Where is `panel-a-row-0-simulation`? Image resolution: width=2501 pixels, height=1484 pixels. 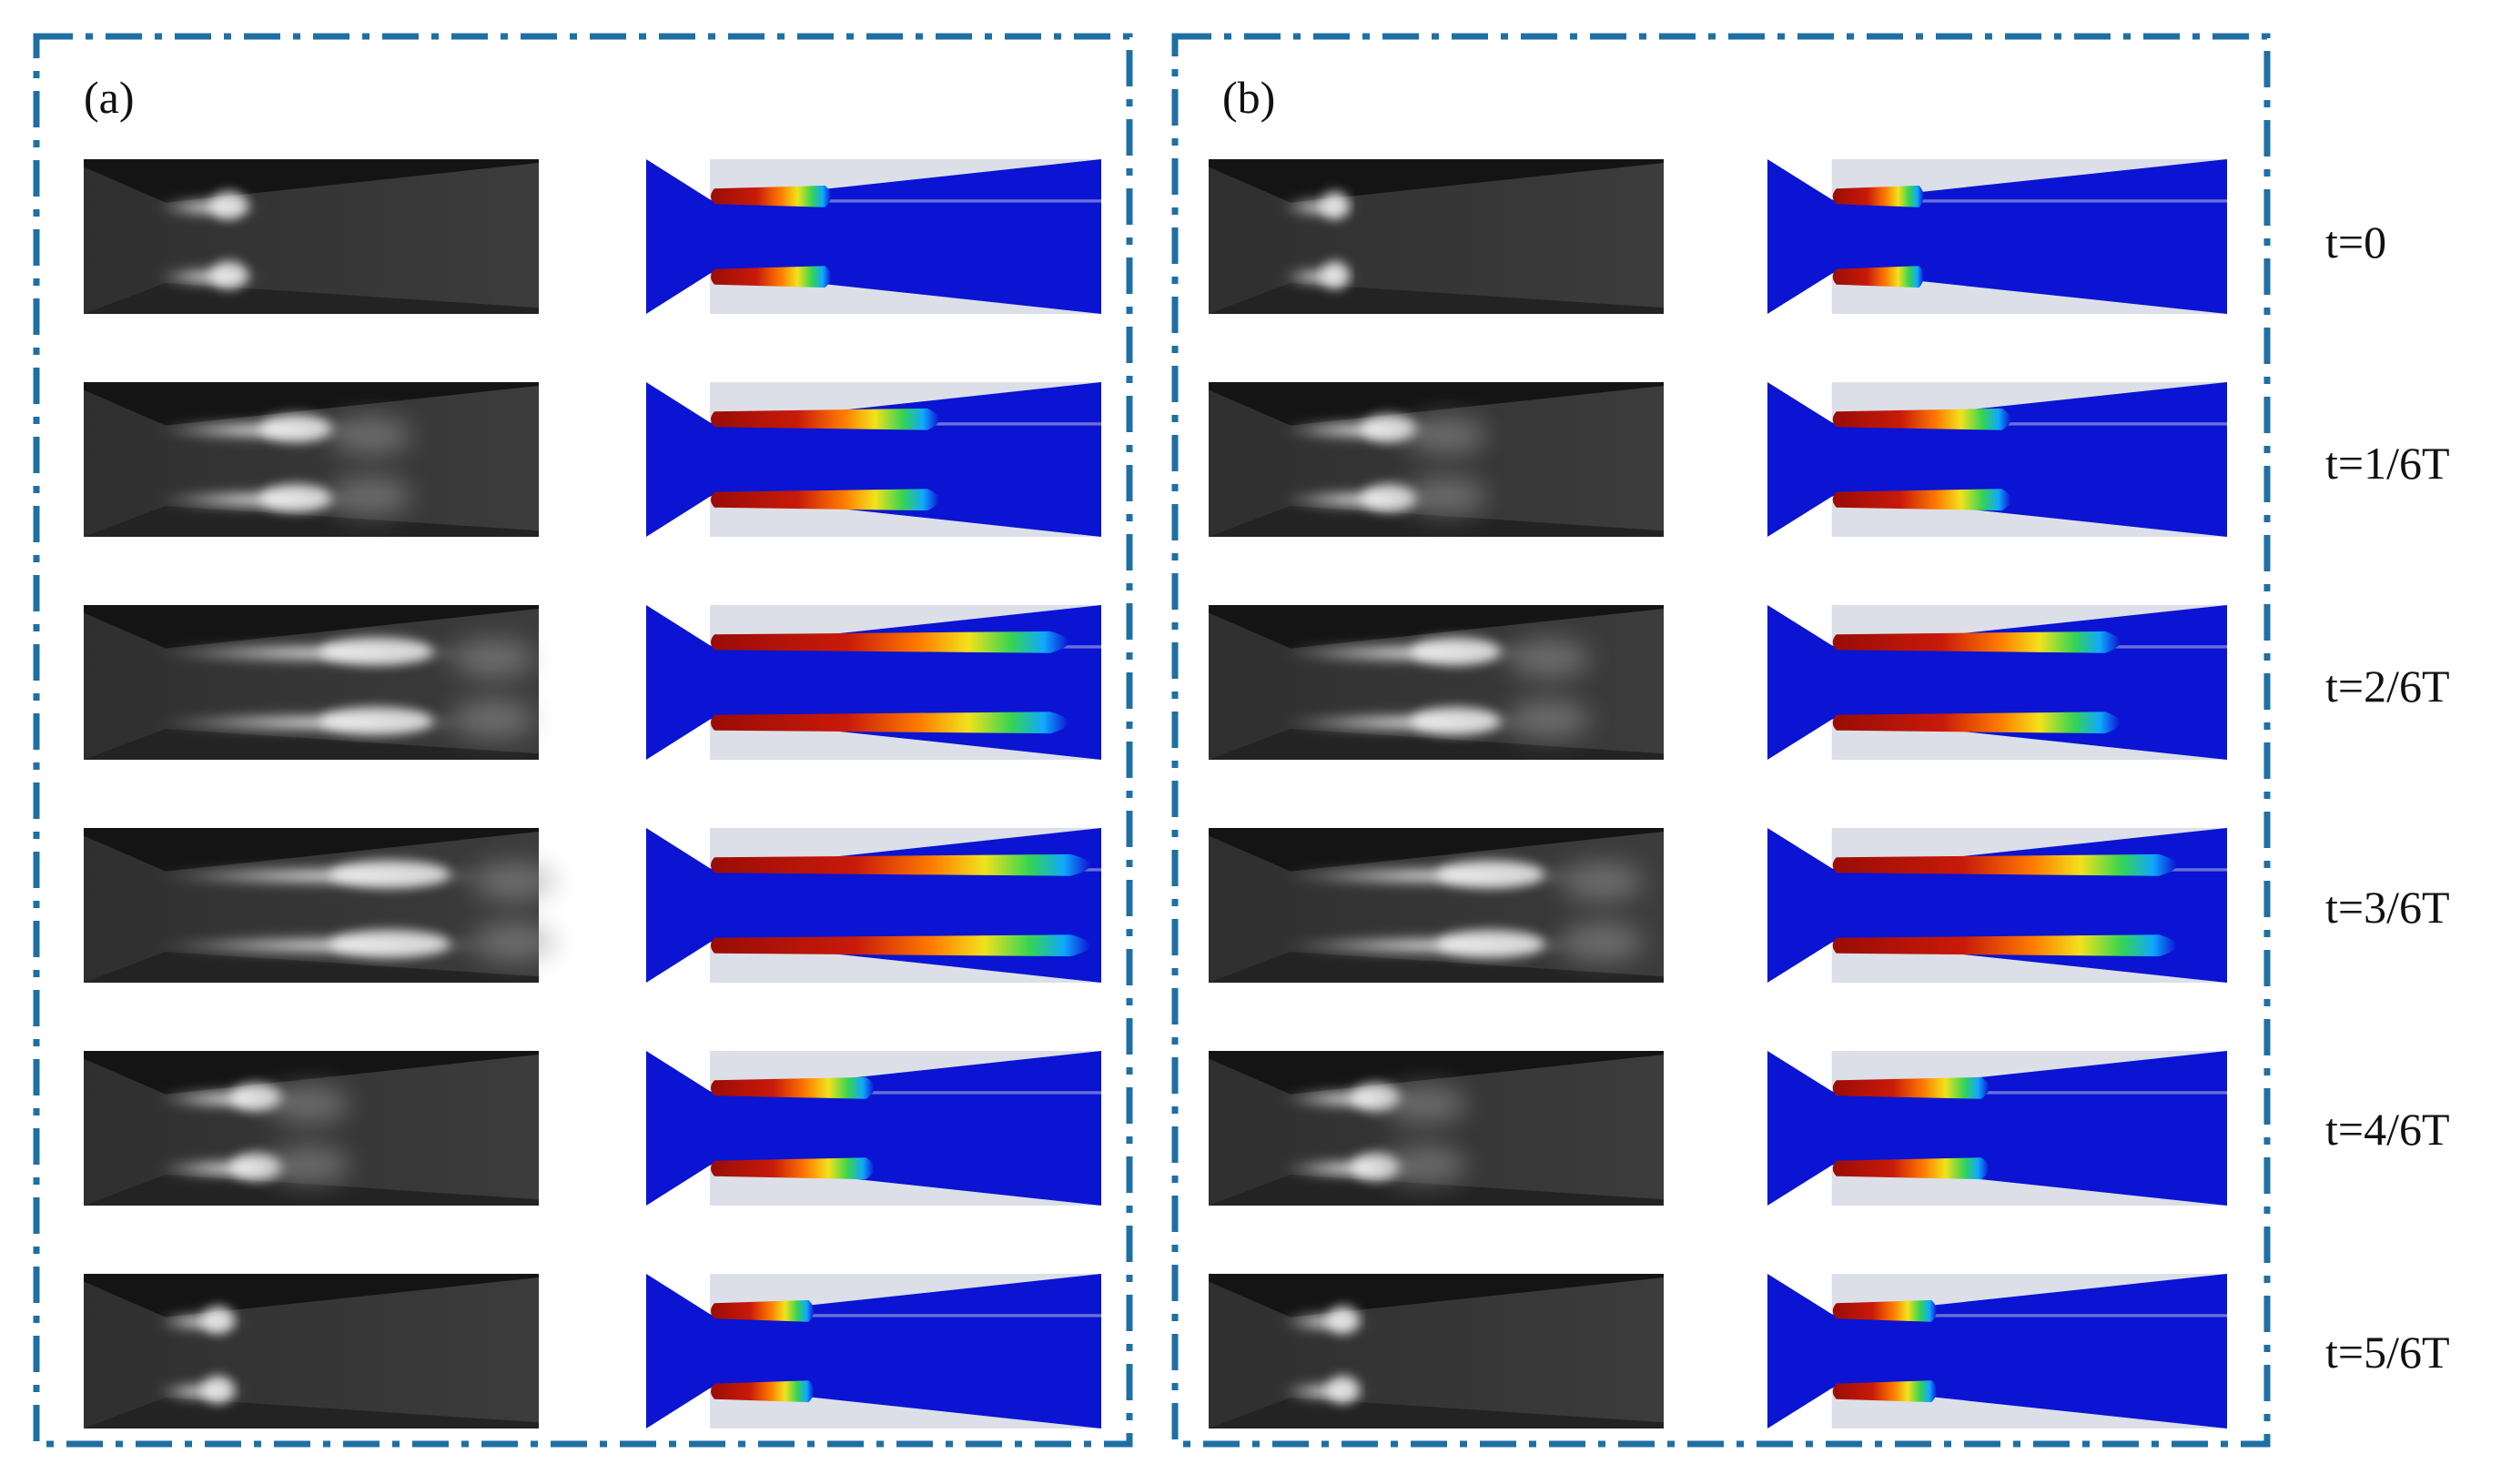 panel-a-row-0-simulation is located at coordinates (873, 236).